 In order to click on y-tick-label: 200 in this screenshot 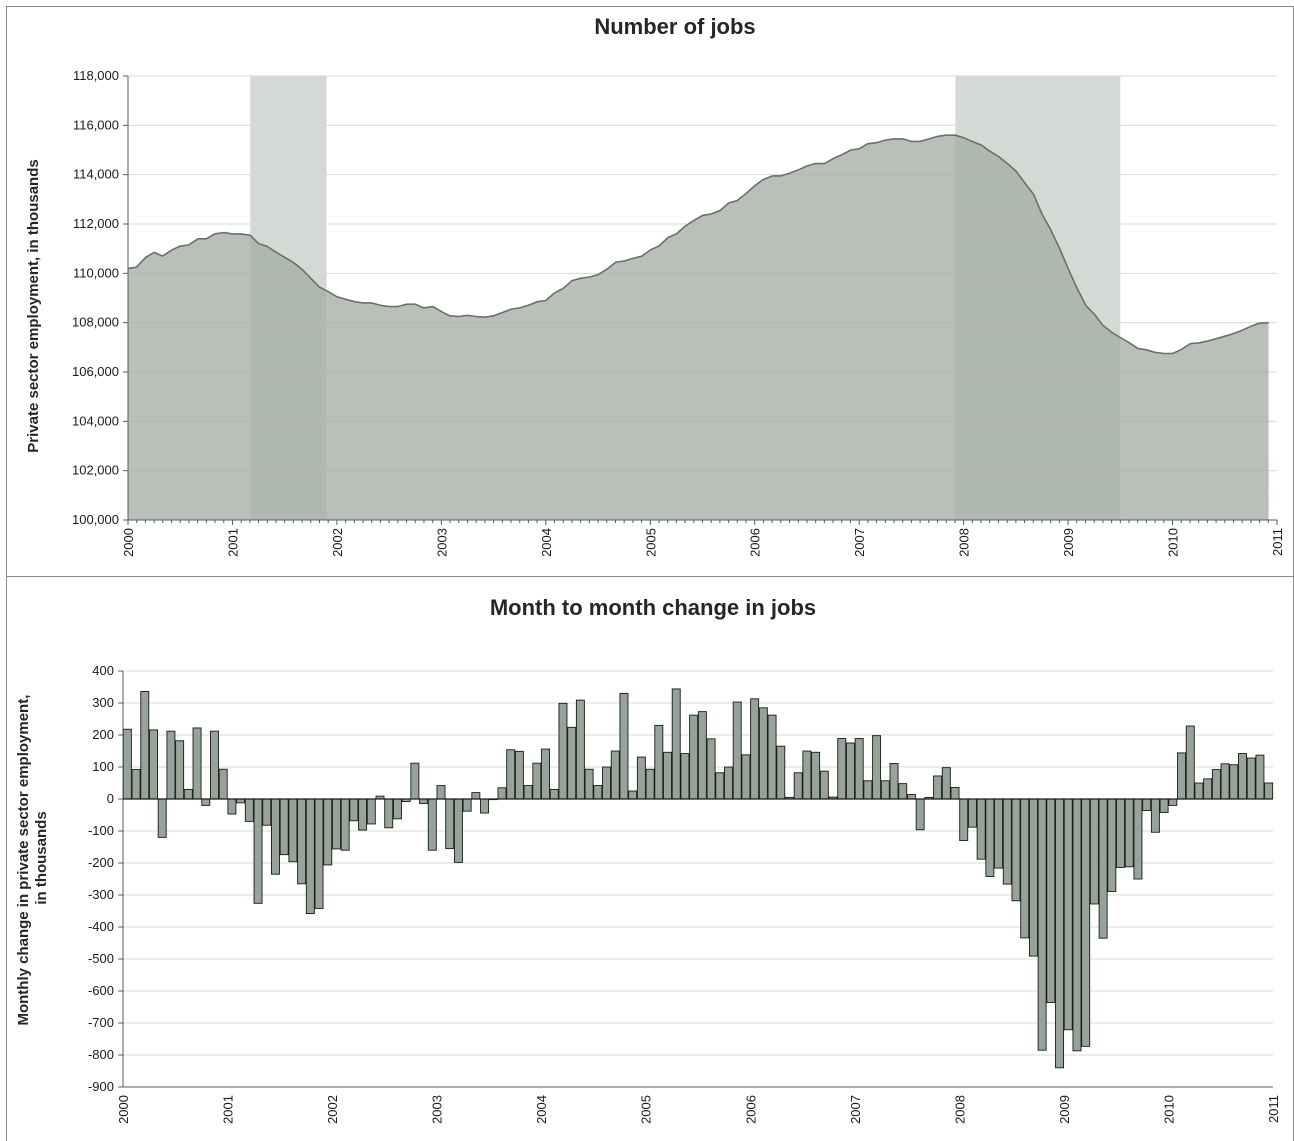, I will do `click(103, 734)`.